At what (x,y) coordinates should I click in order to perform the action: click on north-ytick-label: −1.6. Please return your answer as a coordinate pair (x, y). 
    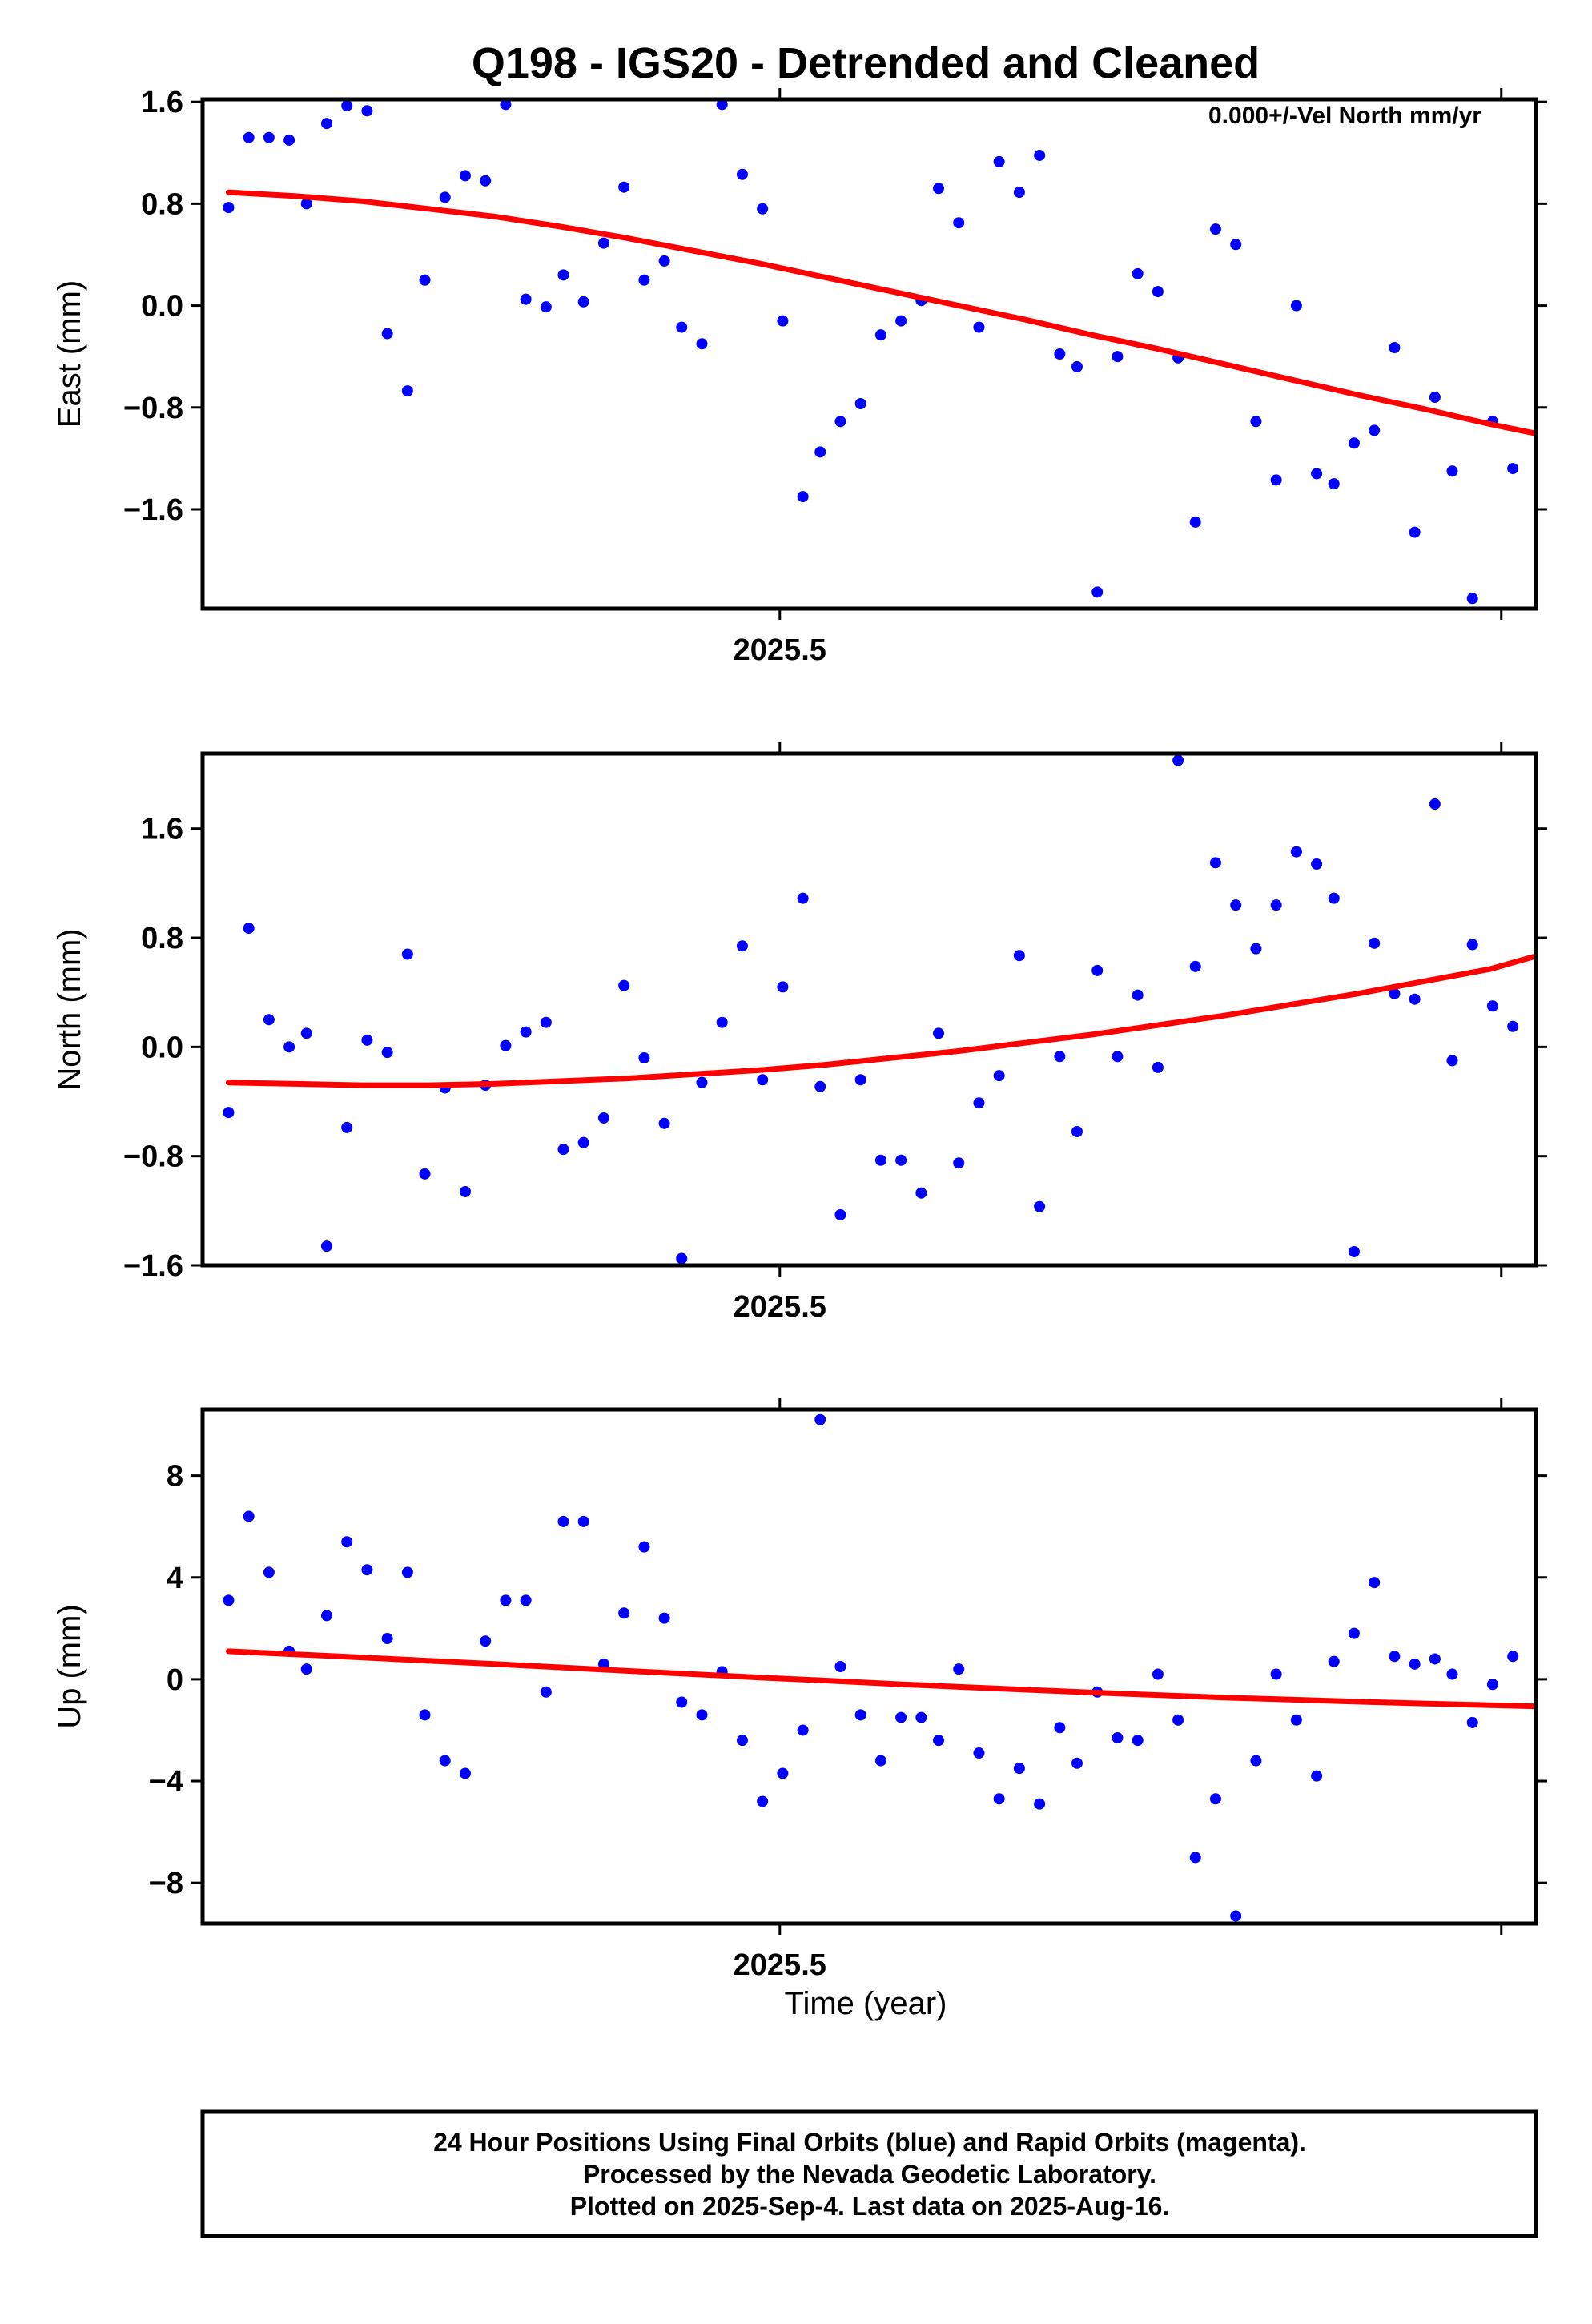
    Looking at the image, I should click on (153, 1266).